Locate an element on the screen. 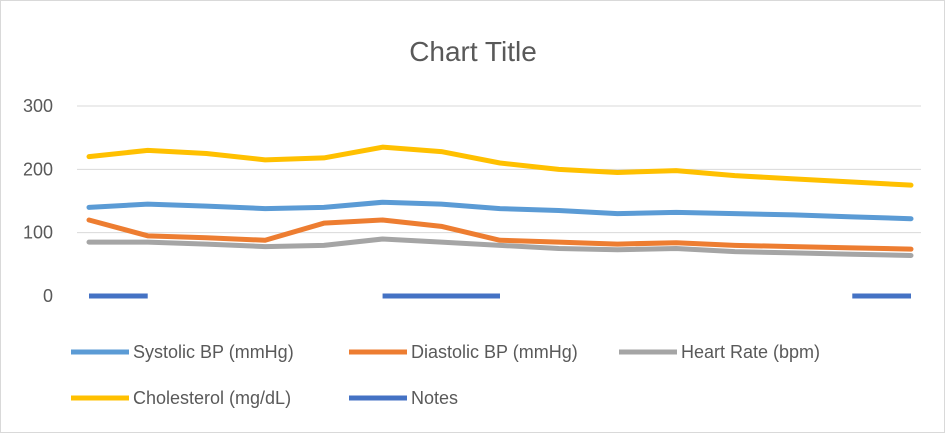 This screenshot has height=433, width=945. series-line-diastolic-bp-mmhg is located at coordinates (500, 234).